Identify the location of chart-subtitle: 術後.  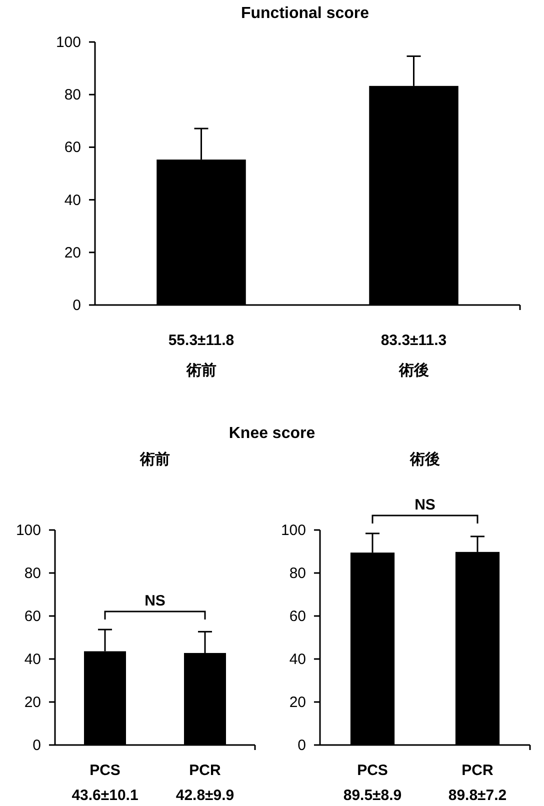
(424, 459).